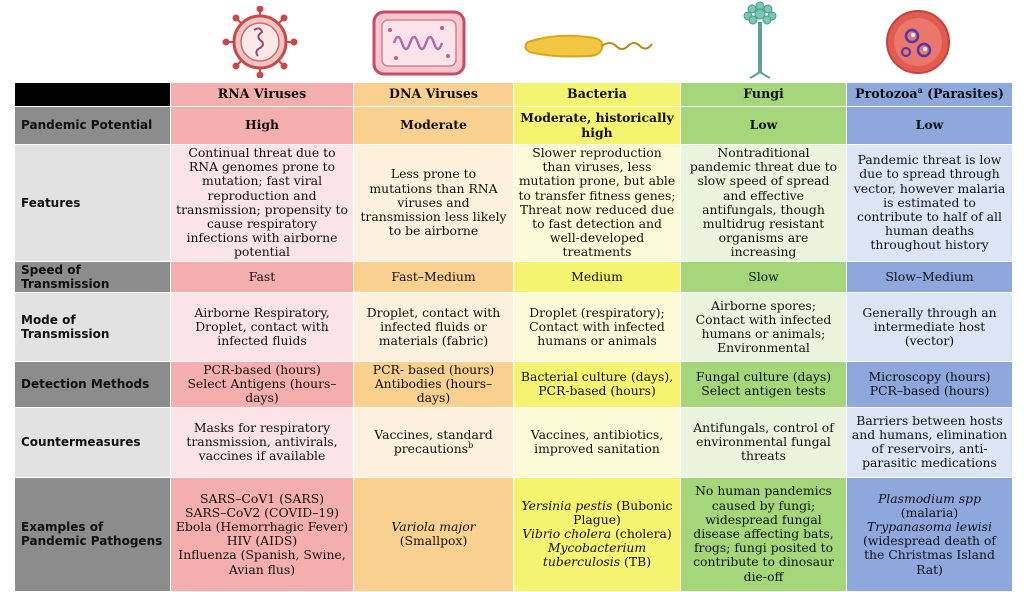 This screenshot has height=592, width=1024. What do you see at coordinates (433, 125) in the screenshot?
I see `cell-dna: Moderate` at bounding box center [433, 125].